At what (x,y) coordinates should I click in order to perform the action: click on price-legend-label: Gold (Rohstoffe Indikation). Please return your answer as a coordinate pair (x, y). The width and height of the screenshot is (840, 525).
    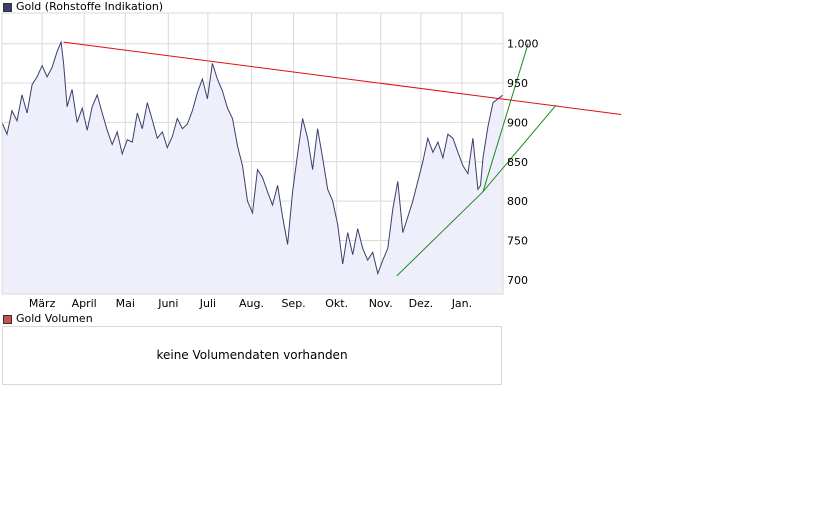
    Looking at the image, I should click on (90, 6).